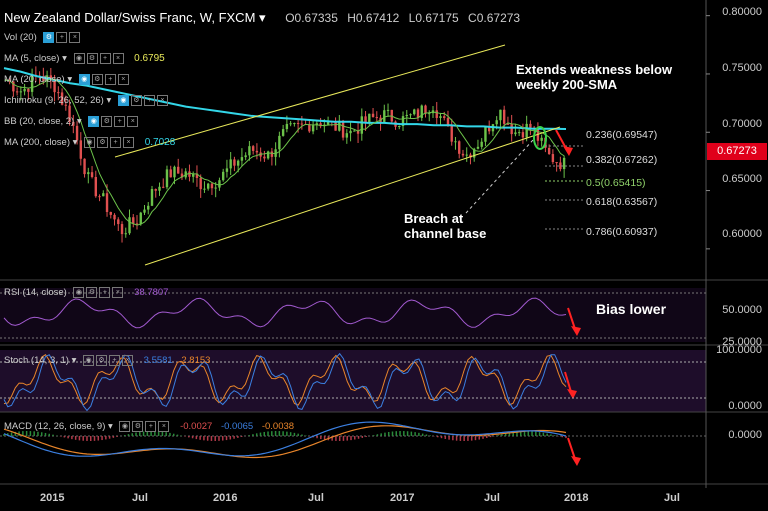 Image resolution: width=768 pixels, height=511 pixels. Describe the element at coordinates (87, 100) in the screenshot. I see `indicator-ichimoku: Ichimoku (9, 26, 52, 26) ▾ ◉ ⚙ + ×` at that location.